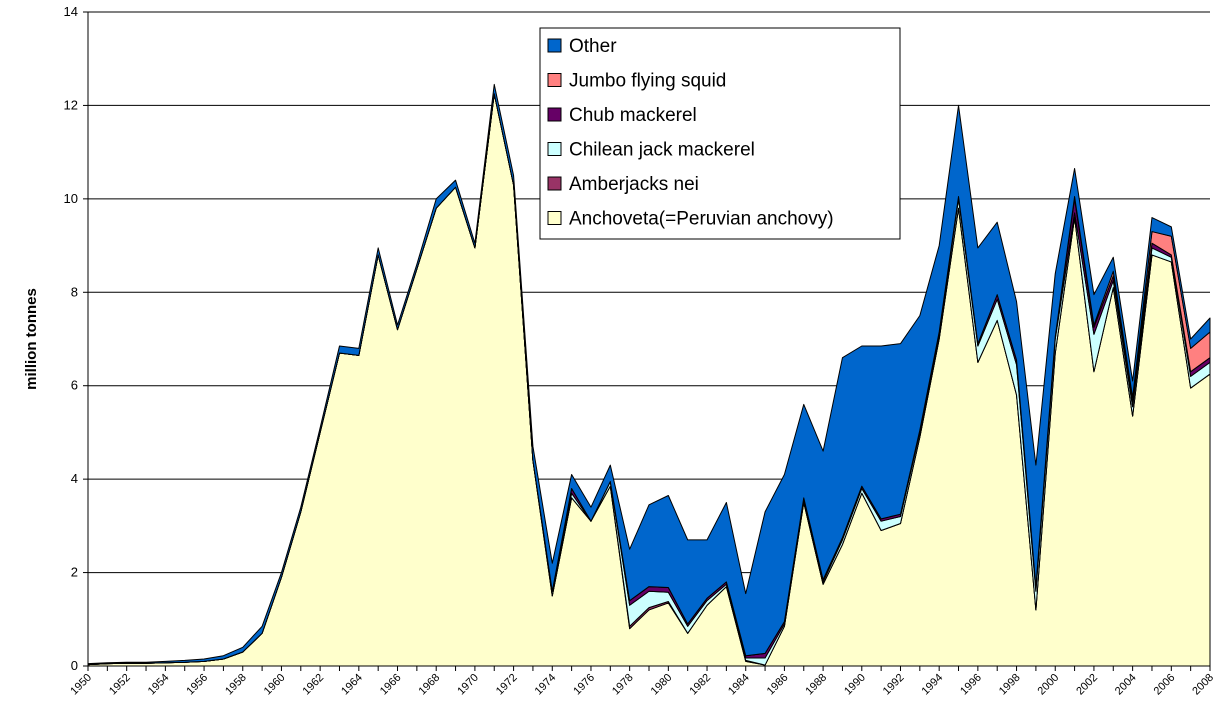  What do you see at coordinates (855, 685) in the screenshot?
I see `x-tick-label: 1990` at bounding box center [855, 685].